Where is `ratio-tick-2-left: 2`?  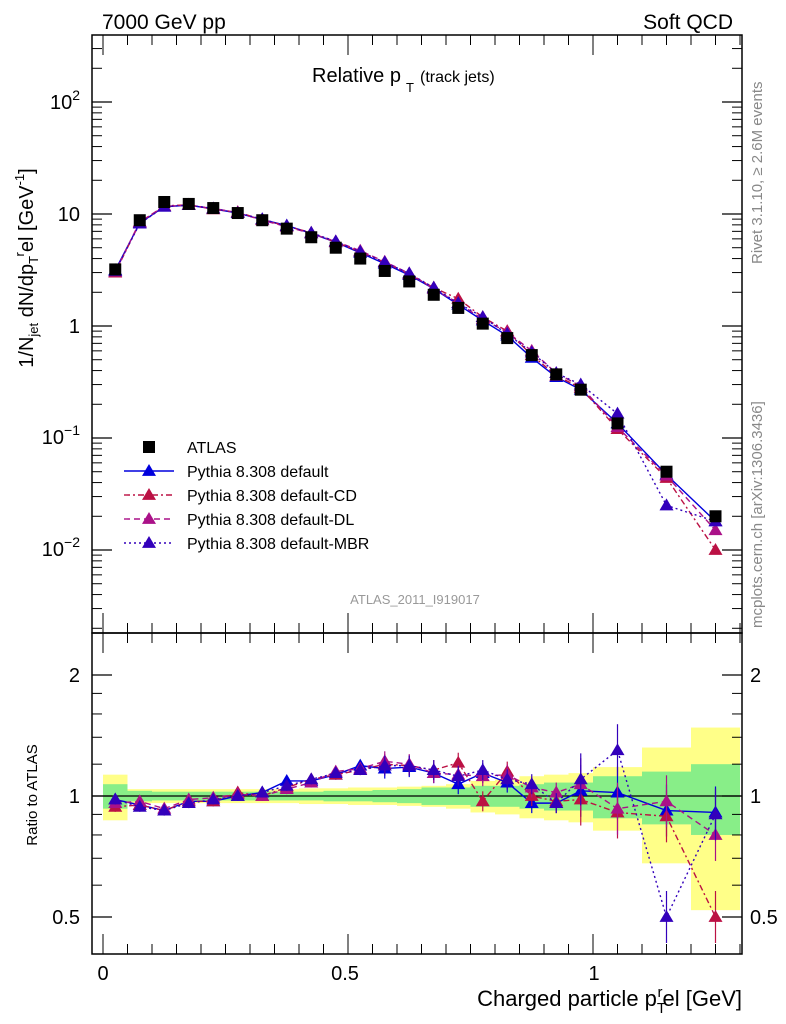
ratio-tick-2-left: 2 is located at coordinates (74, 676).